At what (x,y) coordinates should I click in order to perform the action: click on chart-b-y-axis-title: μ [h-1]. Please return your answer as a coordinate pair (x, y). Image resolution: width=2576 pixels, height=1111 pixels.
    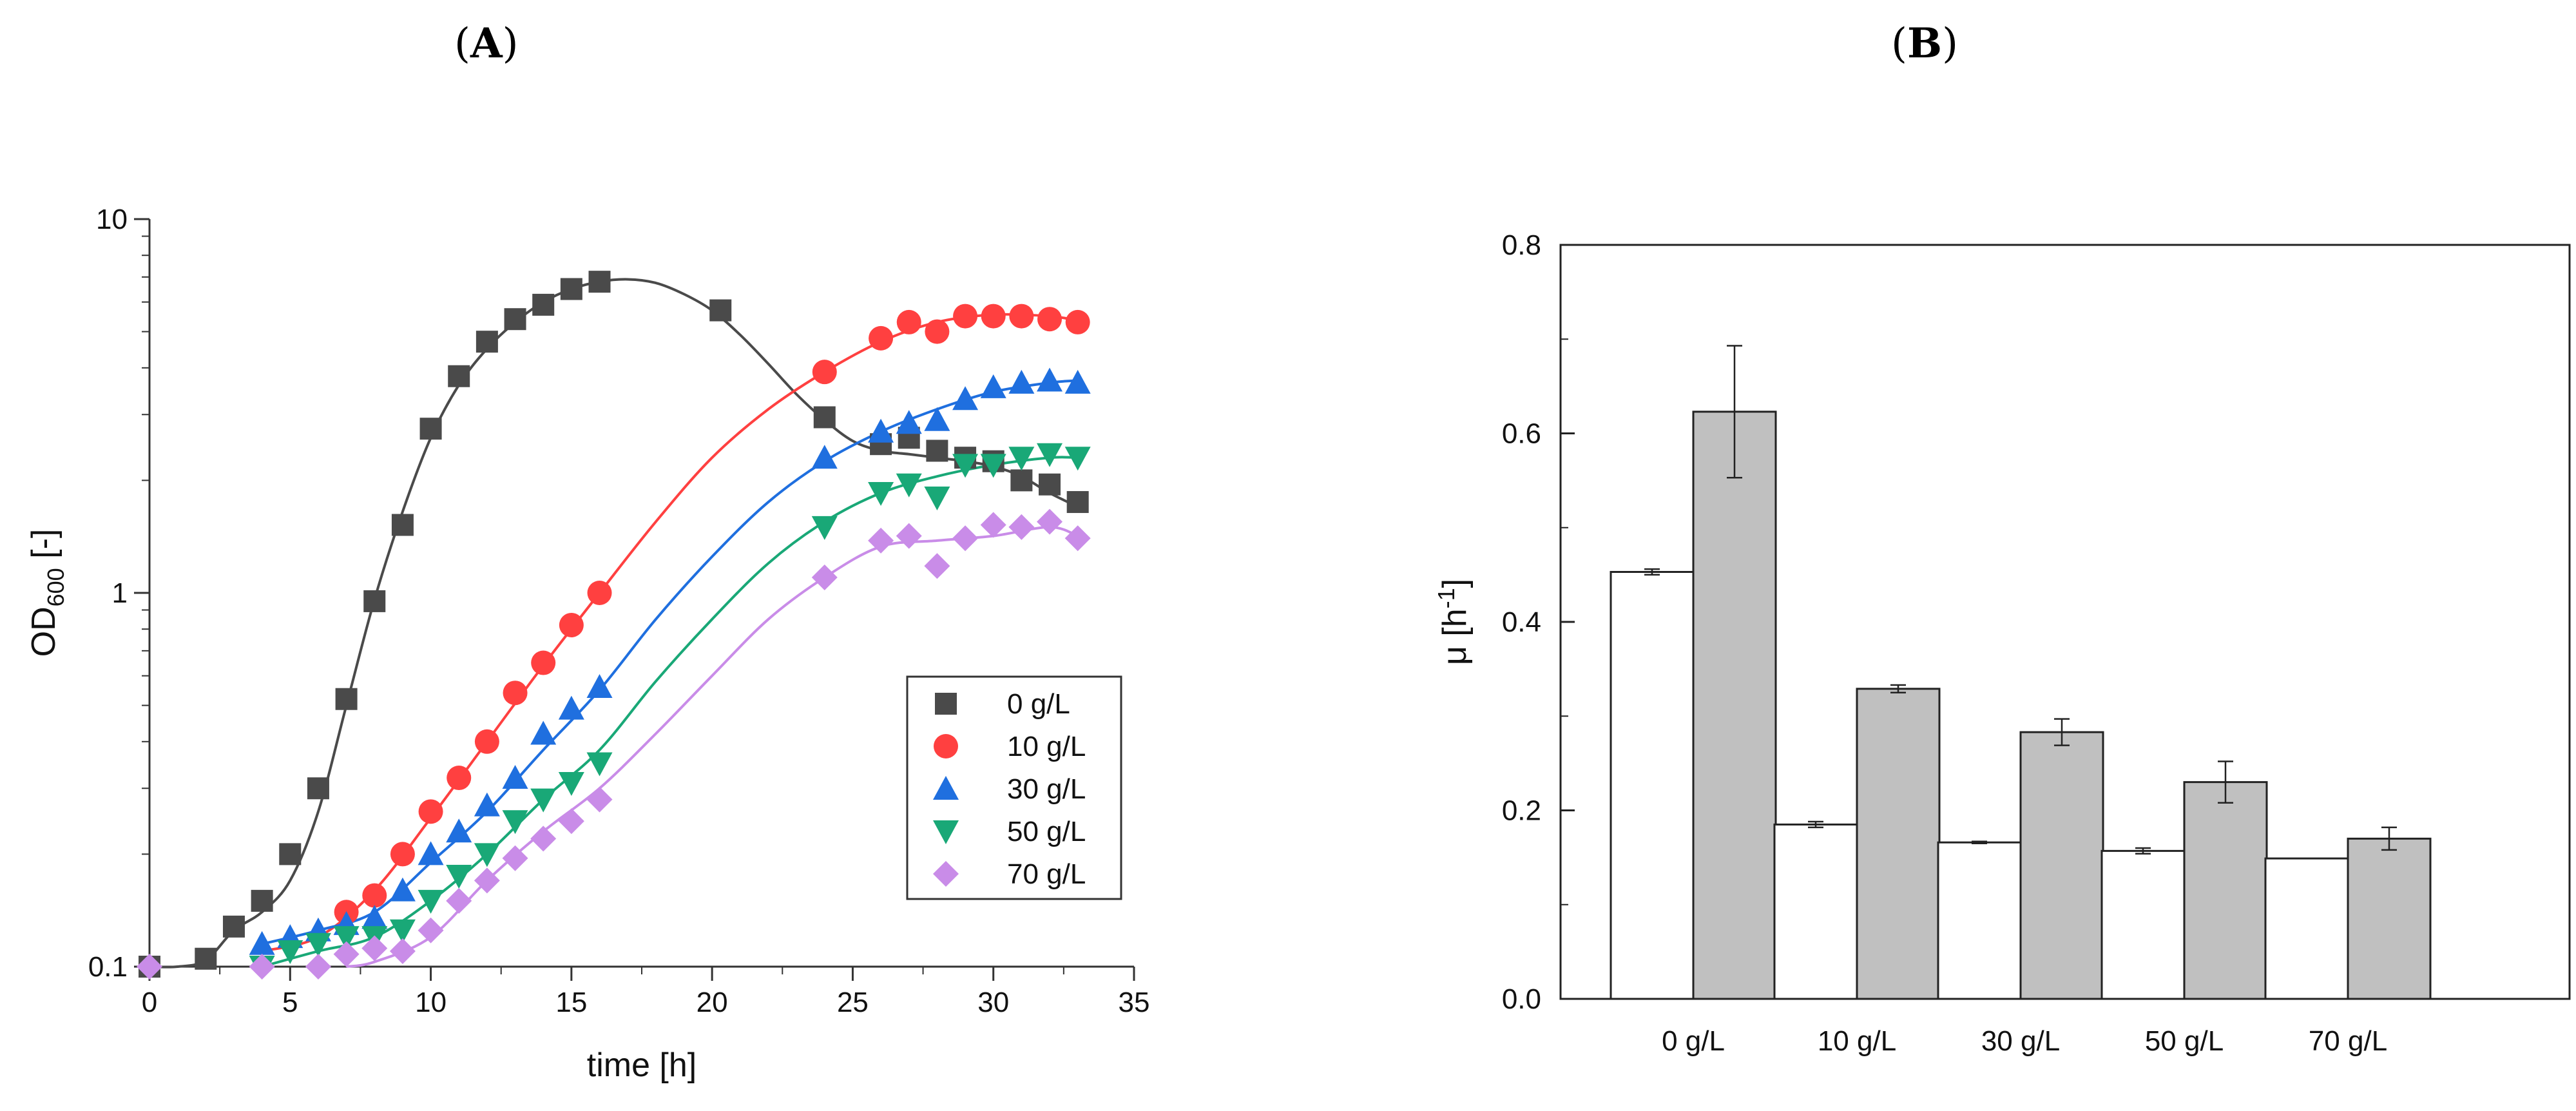
    Looking at the image, I should click on (1453, 622).